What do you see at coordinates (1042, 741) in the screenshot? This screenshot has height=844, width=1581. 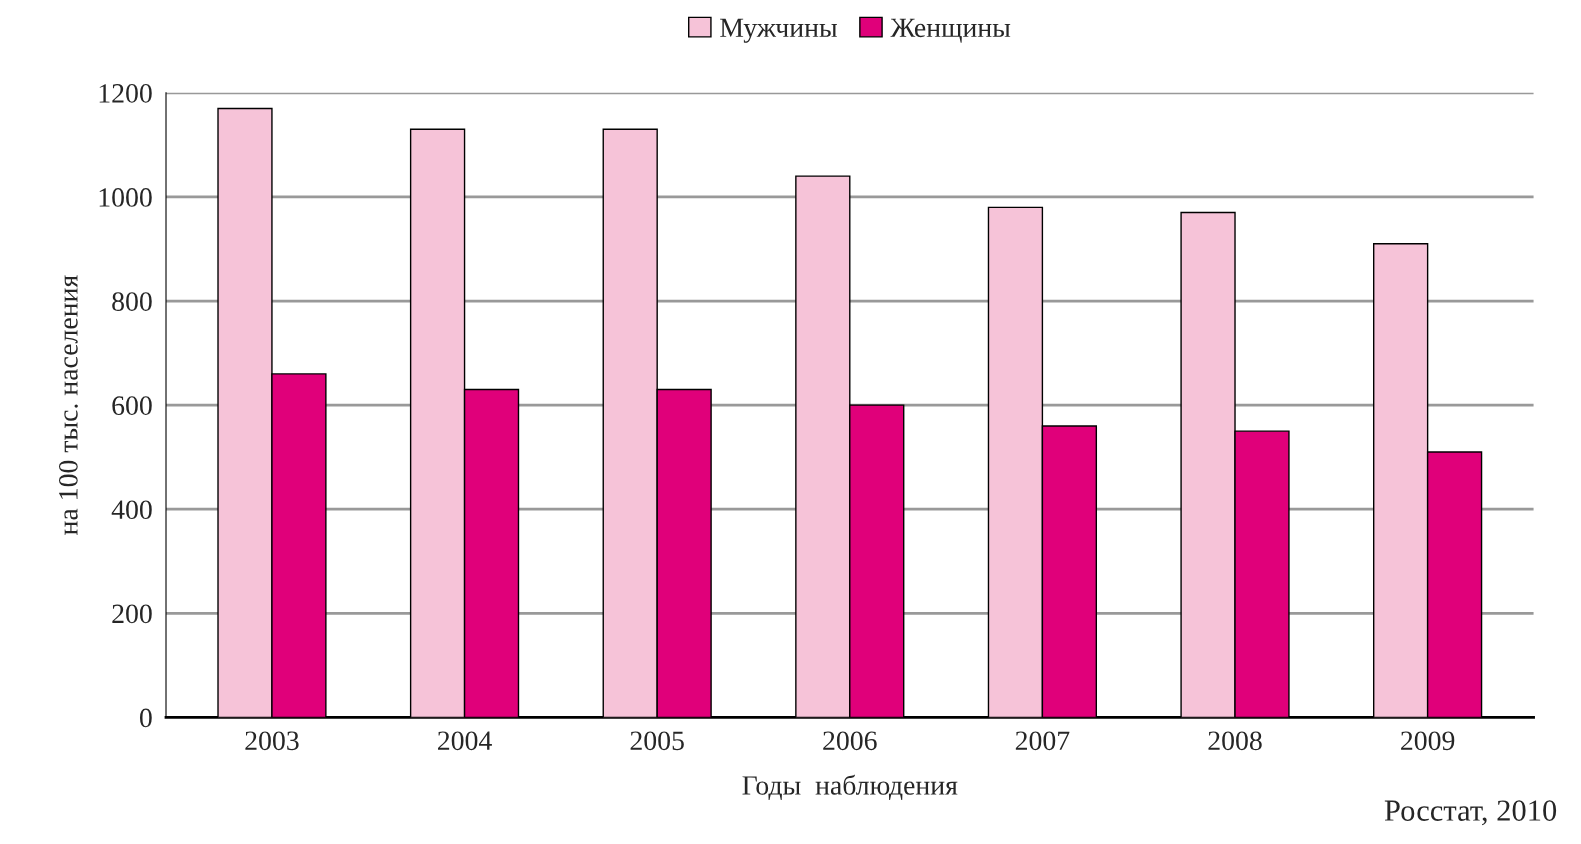 I see `x-tick-label: 2007` at bounding box center [1042, 741].